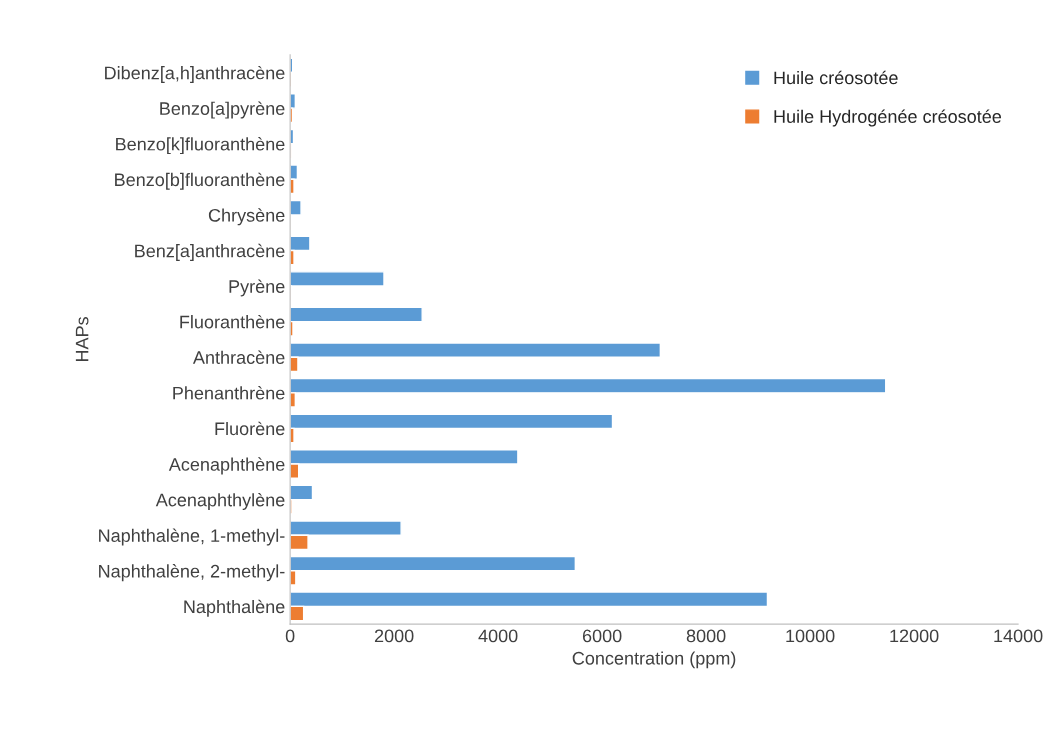  What do you see at coordinates (706, 636) in the screenshot?
I see `x-tick-label: 8000` at bounding box center [706, 636].